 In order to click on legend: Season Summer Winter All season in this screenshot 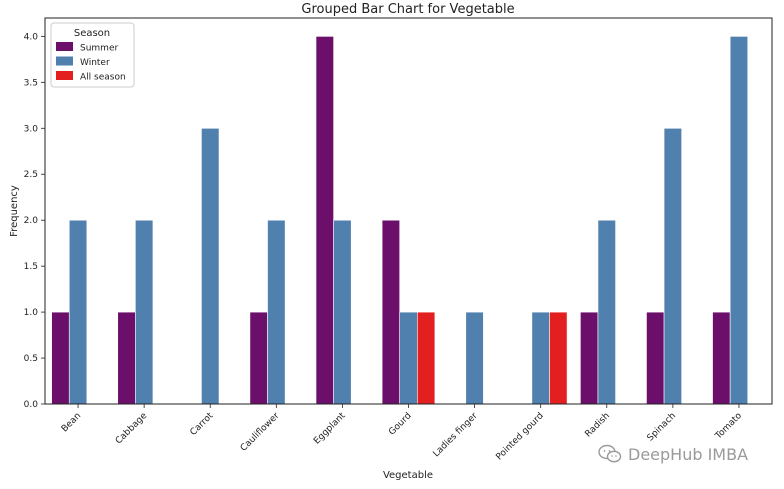, I will do `click(92, 55)`.